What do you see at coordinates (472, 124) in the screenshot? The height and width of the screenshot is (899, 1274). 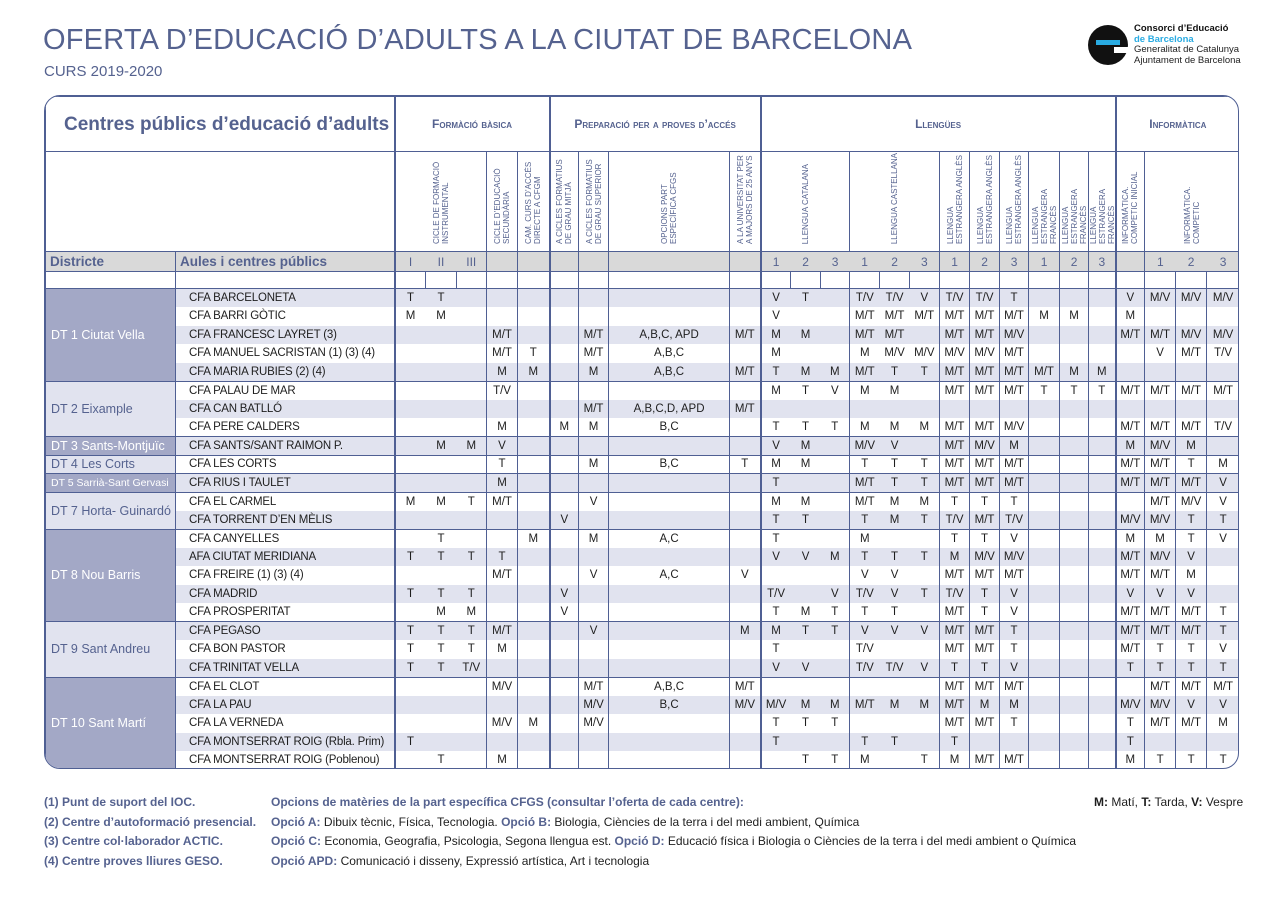 I see `group-formacio-basica: Formàció bàsica` at bounding box center [472, 124].